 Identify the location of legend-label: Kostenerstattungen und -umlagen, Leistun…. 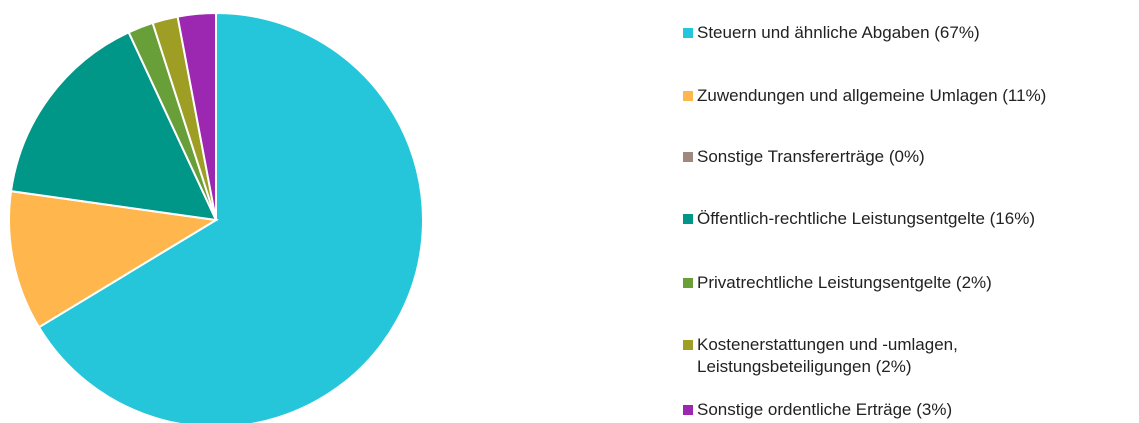
(827, 355).